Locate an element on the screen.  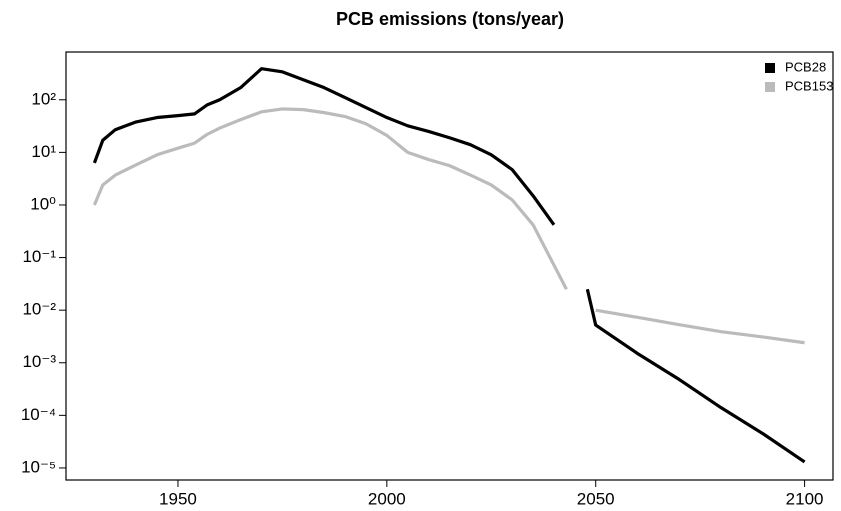
y-tick-label: 10² is located at coordinates (43, 98).